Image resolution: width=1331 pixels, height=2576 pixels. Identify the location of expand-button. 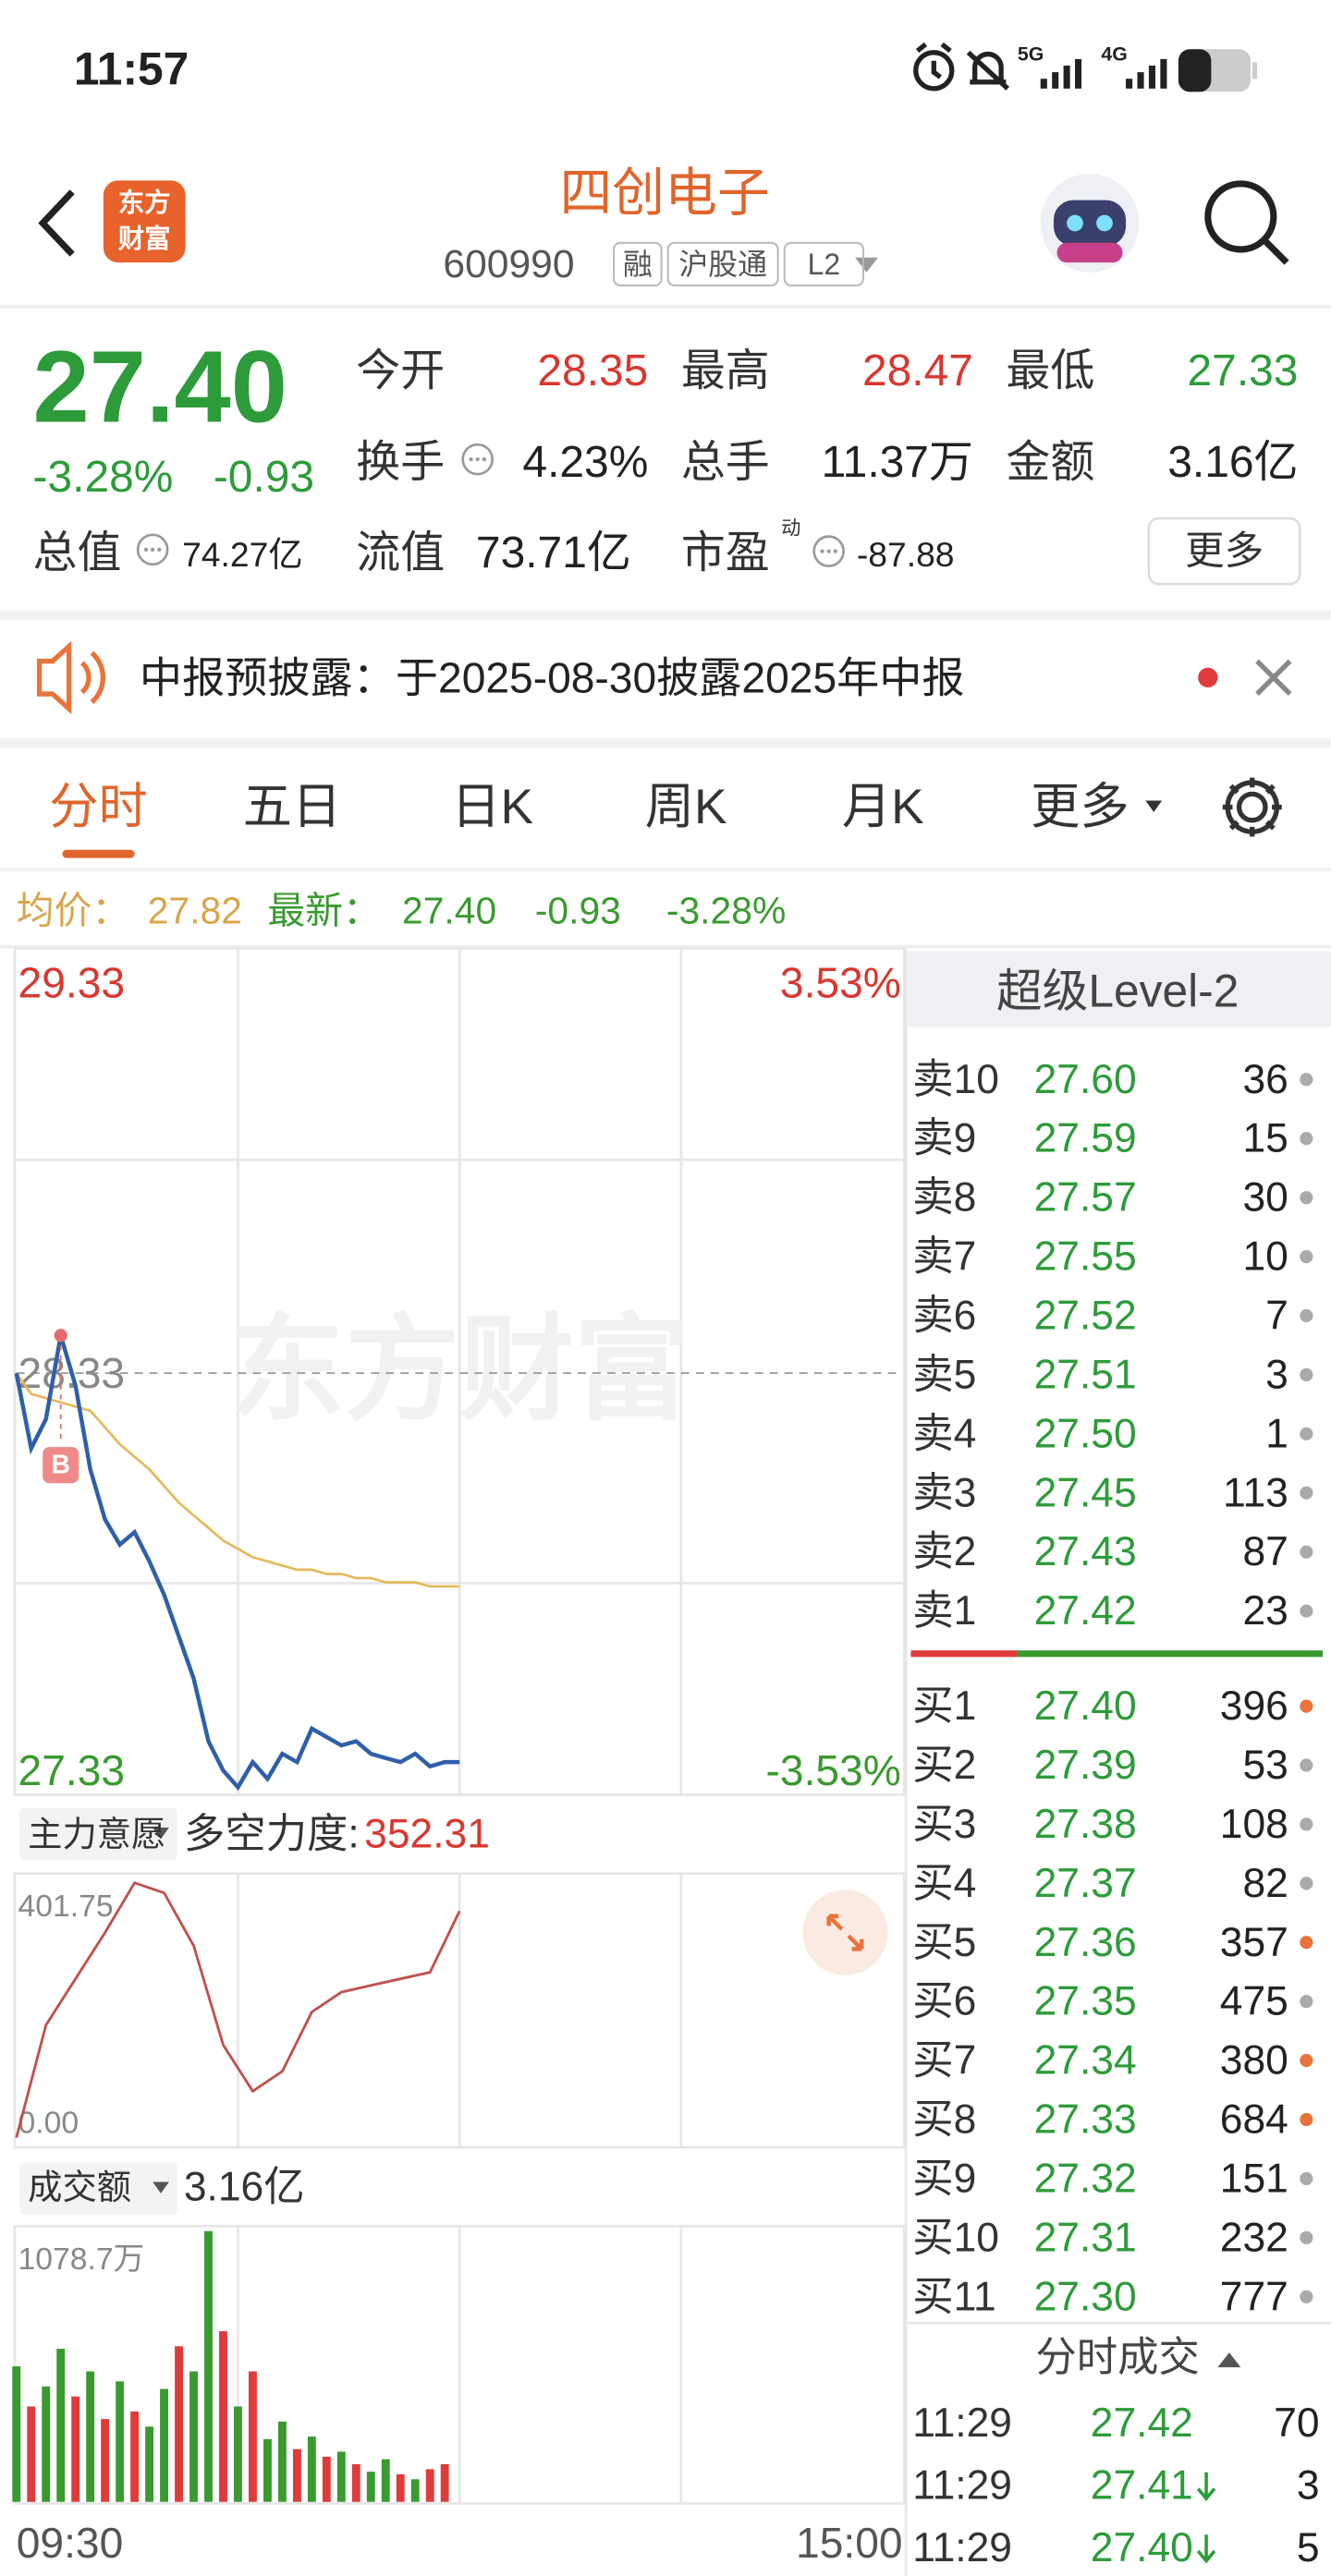
(845, 1932).